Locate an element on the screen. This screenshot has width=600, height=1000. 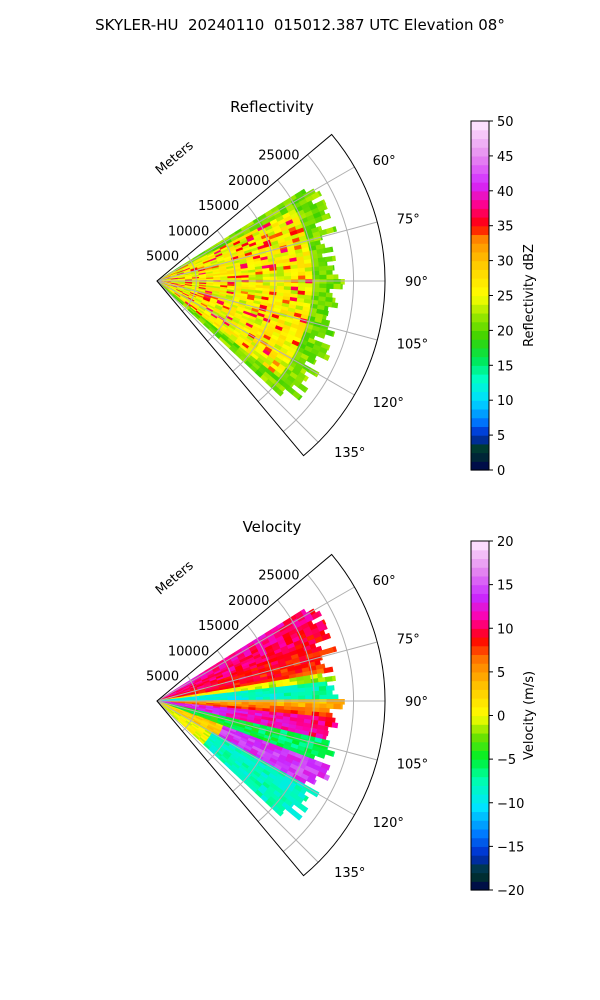
colorbar-tick-label: 40 is located at coordinates (505, 192).